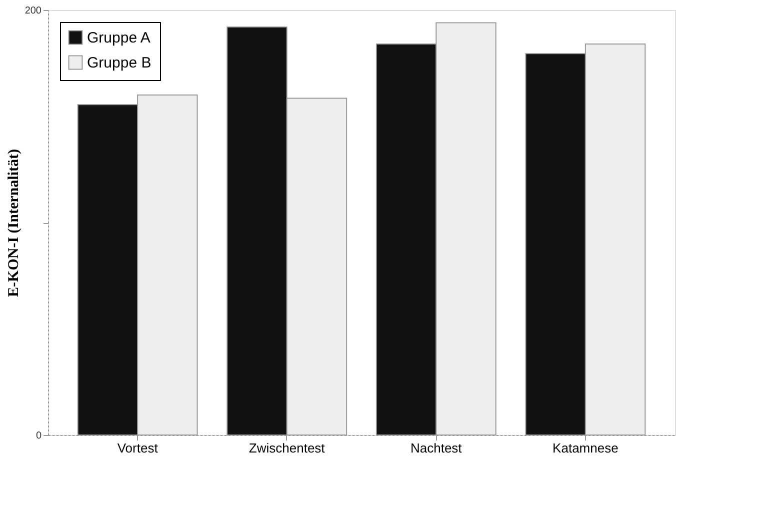 This screenshot has height=511, width=759. I want to click on x-tick-label: Katamnese, so click(585, 448).